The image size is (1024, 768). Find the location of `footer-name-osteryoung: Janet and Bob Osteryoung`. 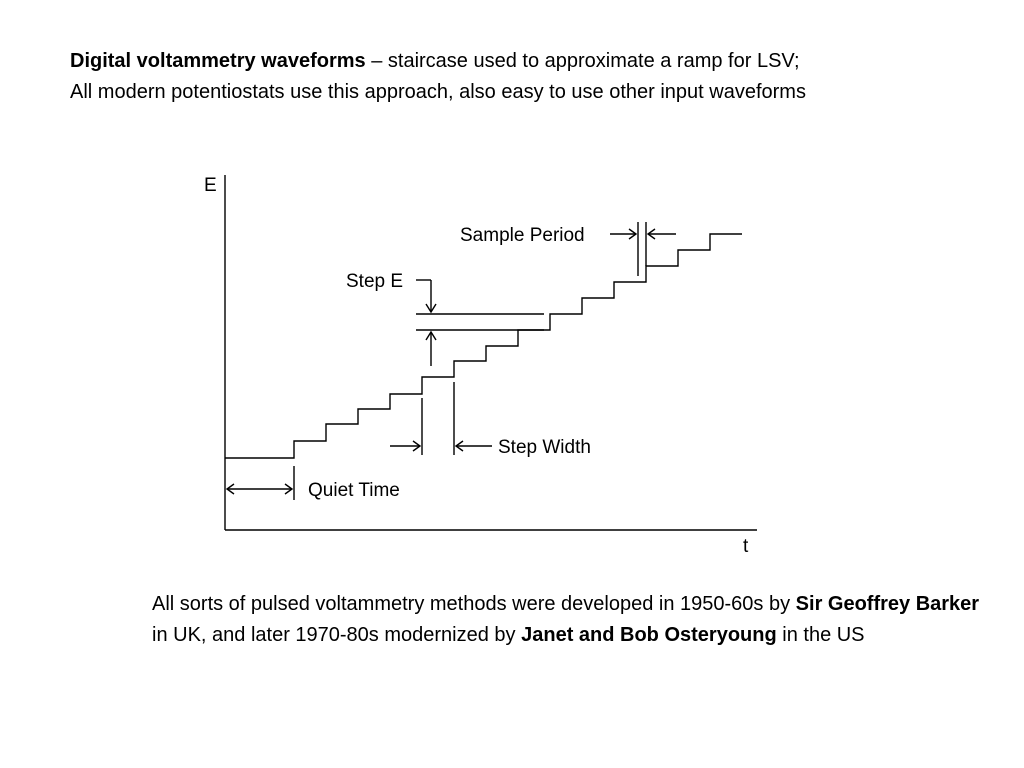

footer-name-osteryoung: Janet and Bob Osteryoung is located at coordinates (649, 635).